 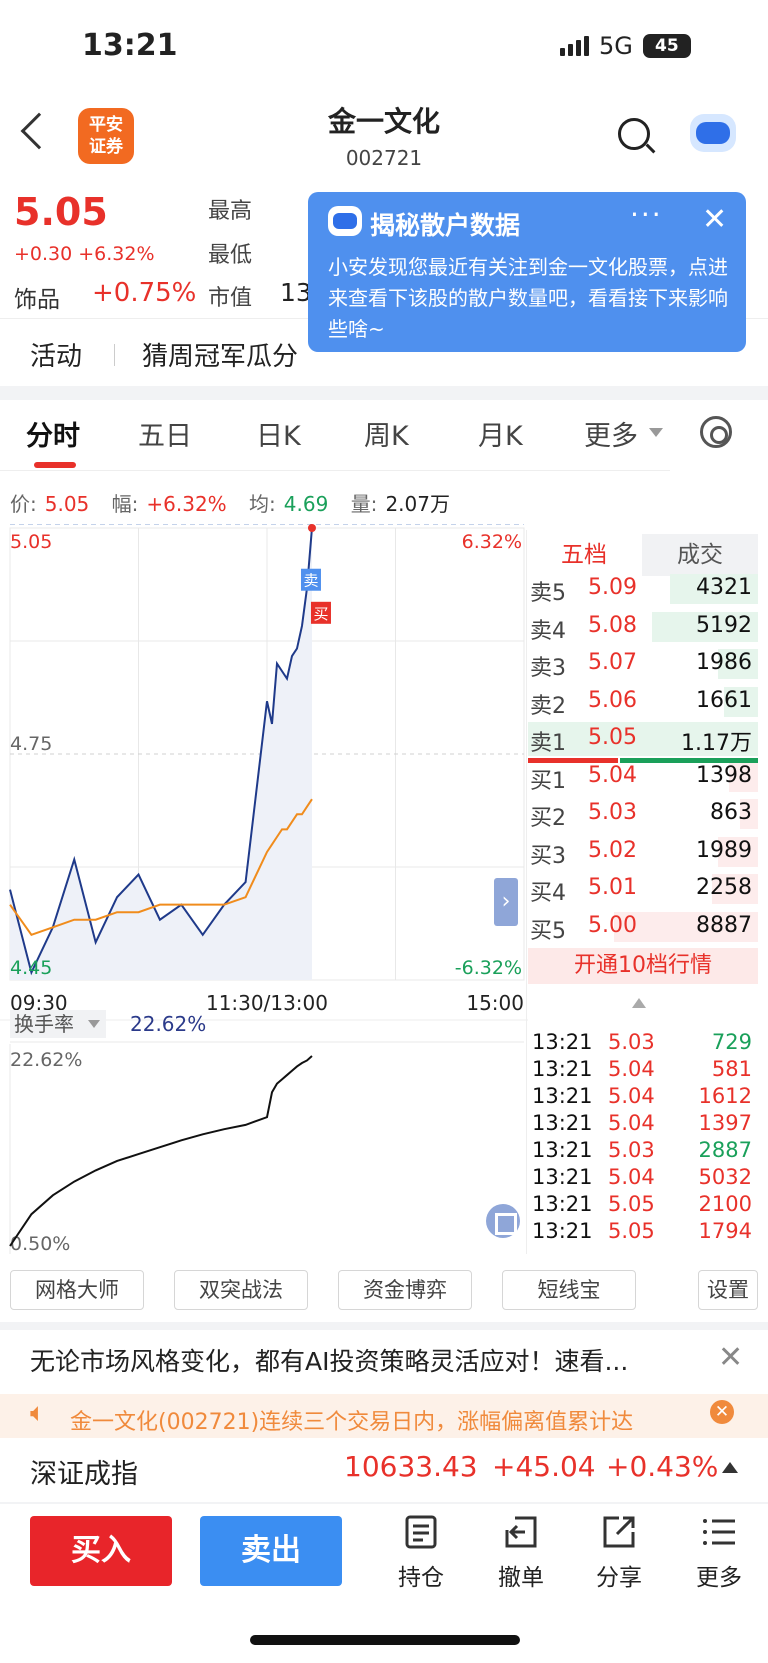 I want to click on tick-volume: 729, so click(x=731, y=1042).